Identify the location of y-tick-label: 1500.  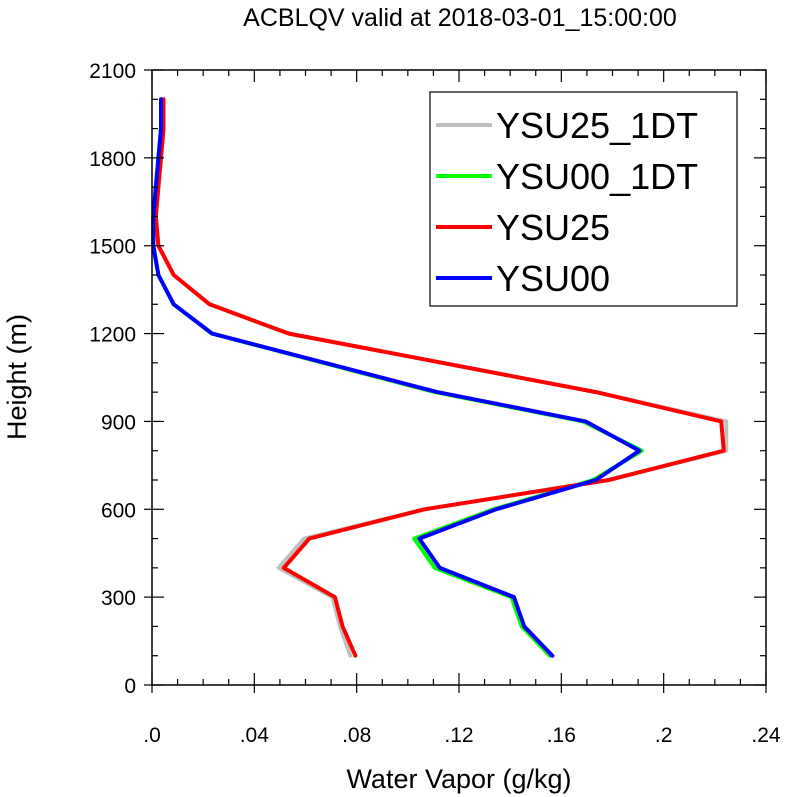
(112, 247).